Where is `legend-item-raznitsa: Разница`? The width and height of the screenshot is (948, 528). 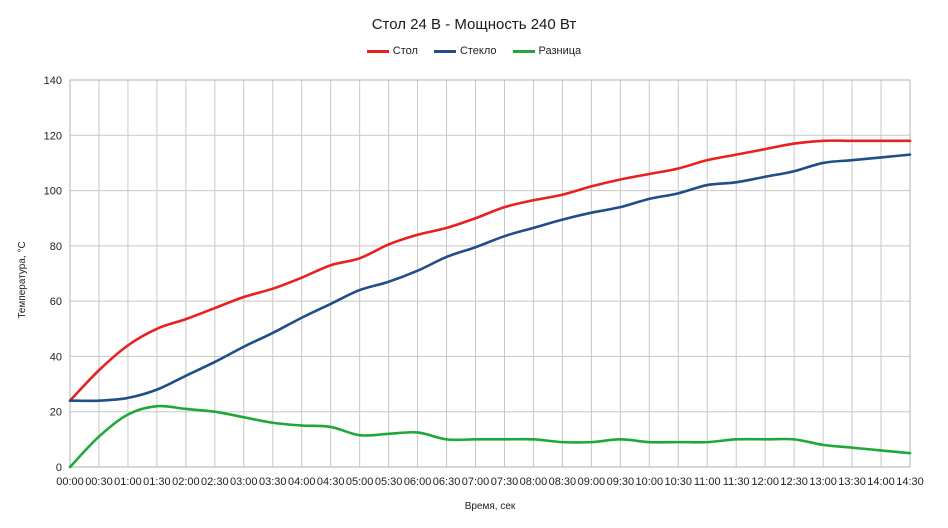 legend-item-raznitsa: Разница is located at coordinates (547, 51).